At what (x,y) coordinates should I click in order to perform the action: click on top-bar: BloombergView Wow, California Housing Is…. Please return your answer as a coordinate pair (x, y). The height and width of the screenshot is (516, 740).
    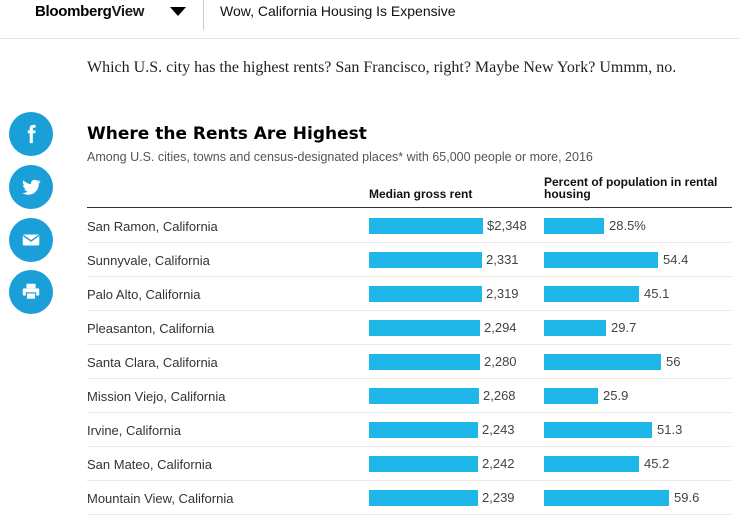
    Looking at the image, I should click on (370, 19).